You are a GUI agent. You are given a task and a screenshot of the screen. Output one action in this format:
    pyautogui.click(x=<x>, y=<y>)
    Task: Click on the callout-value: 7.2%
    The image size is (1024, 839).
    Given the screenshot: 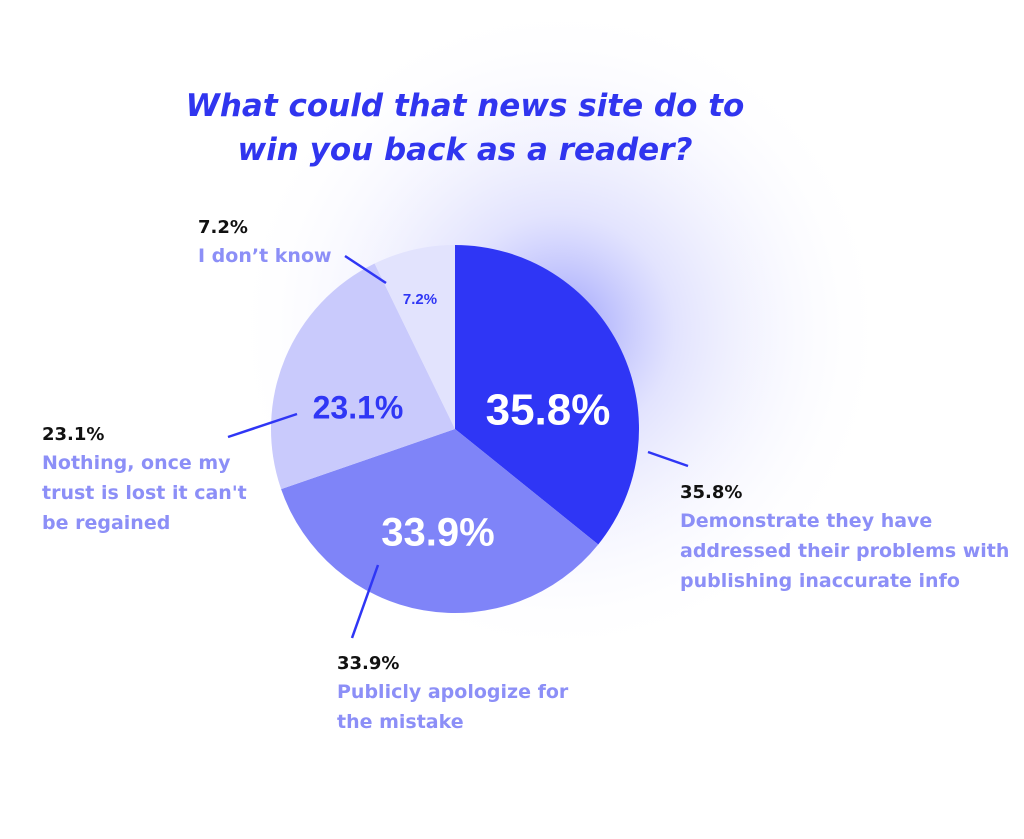 What is the action you would take?
    pyautogui.click(x=223, y=227)
    